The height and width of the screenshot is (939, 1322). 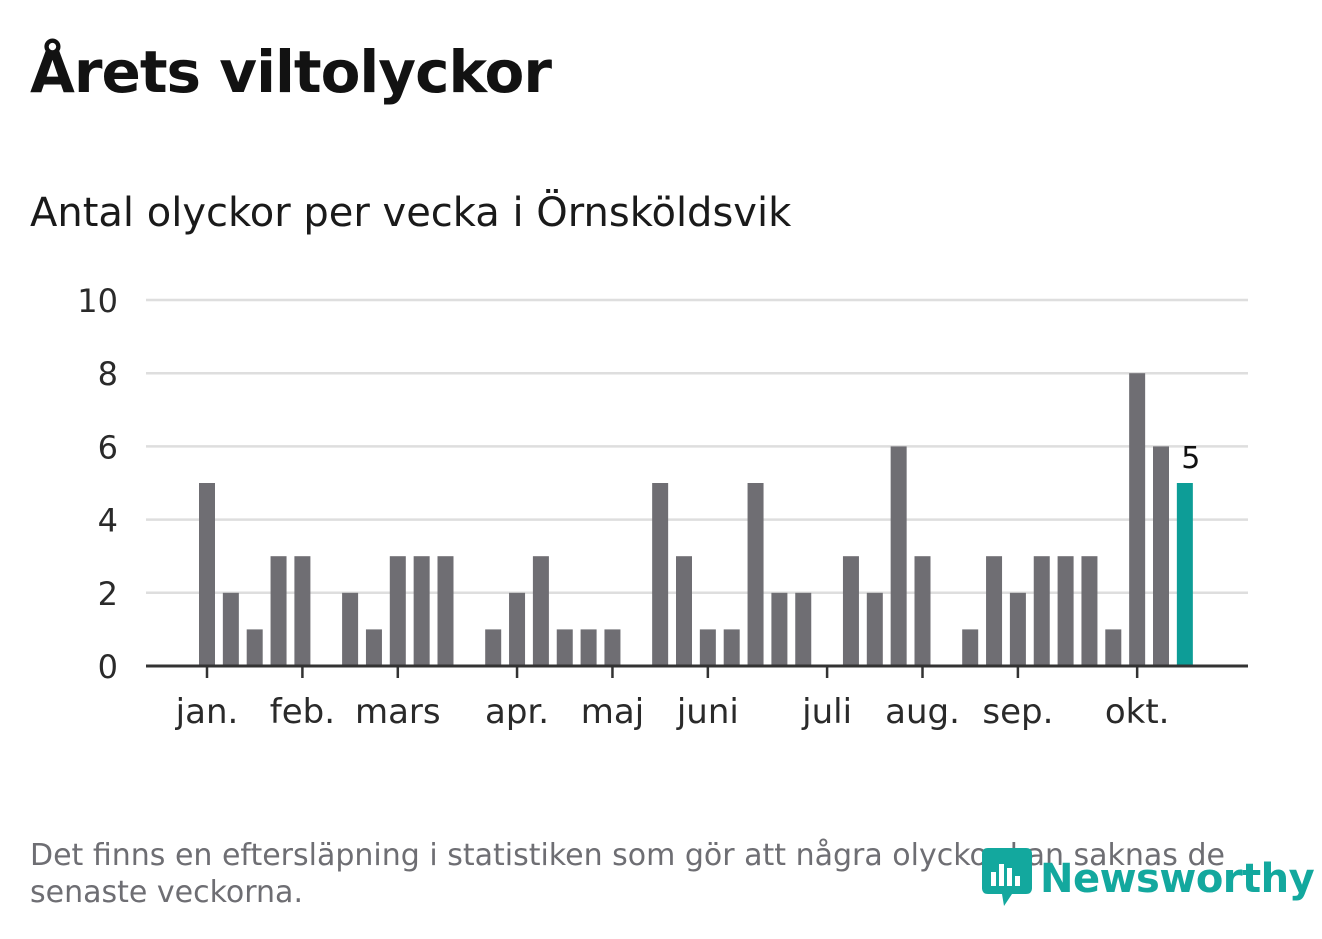 I want to click on data-label: 5, so click(x=1190, y=458).